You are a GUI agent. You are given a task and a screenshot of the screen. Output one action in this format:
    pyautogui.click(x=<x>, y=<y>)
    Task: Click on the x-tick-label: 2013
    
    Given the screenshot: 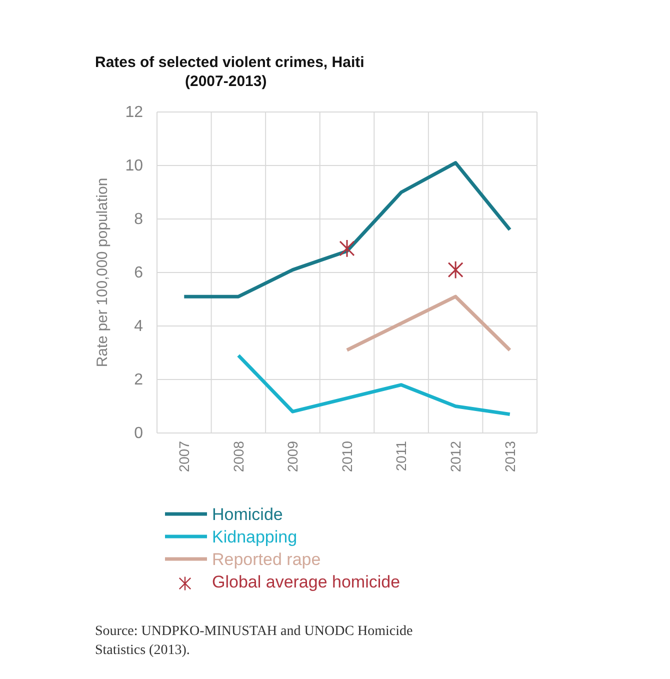 What is the action you would take?
    pyautogui.click(x=510, y=456)
    